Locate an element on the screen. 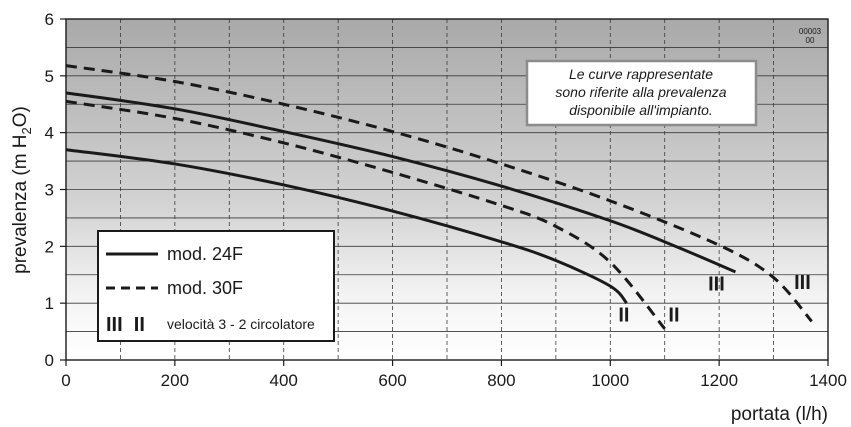  x-tick-label: 400 is located at coordinates (284, 380).